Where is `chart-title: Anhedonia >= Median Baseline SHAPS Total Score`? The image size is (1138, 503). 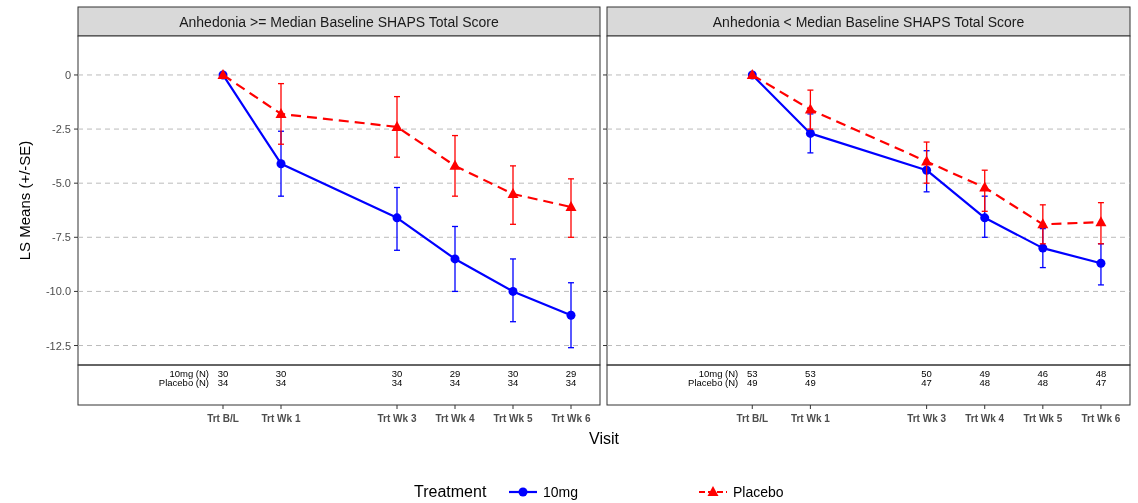 chart-title: Anhedonia >= Median Baseline SHAPS Total Score is located at coordinates (339, 21).